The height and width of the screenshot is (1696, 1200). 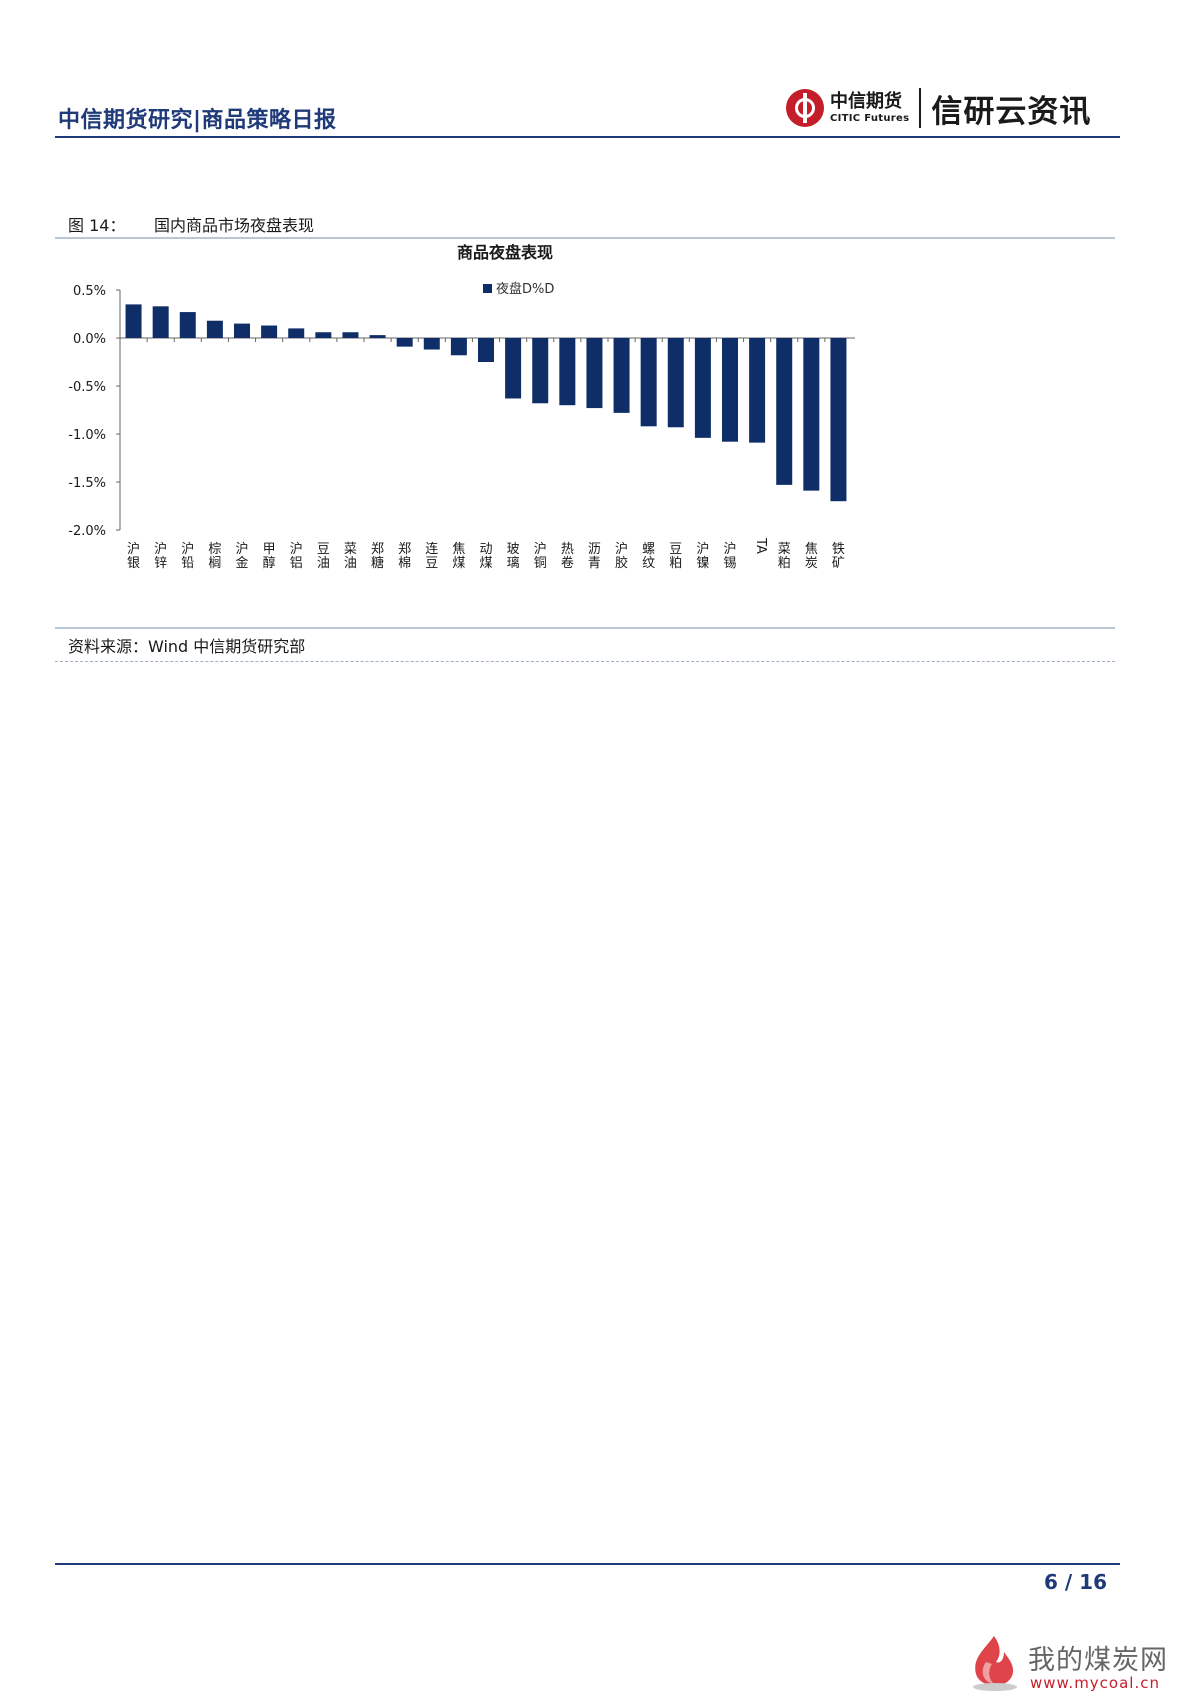 I want to click on x-tick-label-char: 糖, so click(x=377, y=563).